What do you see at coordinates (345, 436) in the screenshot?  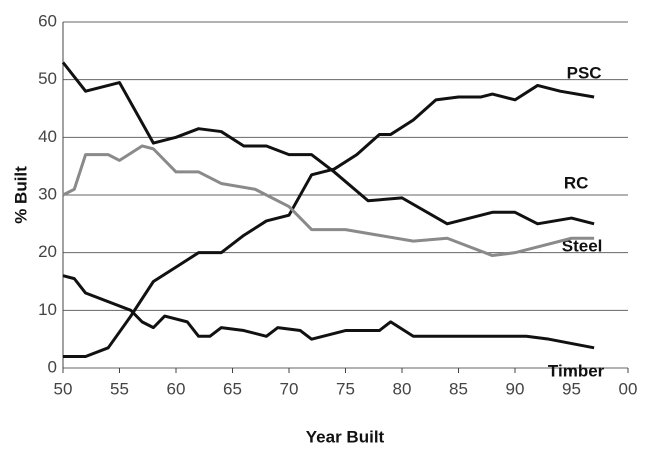 I see `x-axis-label: Year Built` at bounding box center [345, 436].